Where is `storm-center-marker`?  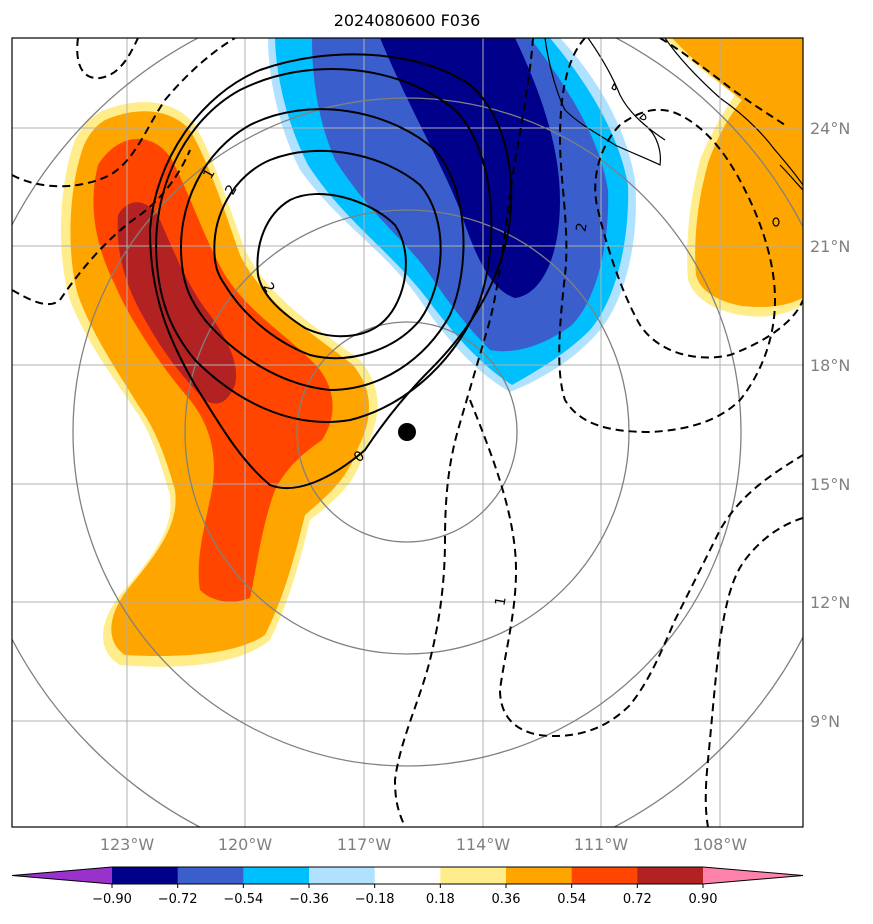 storm-center-marker is located at coordinates (407, 432).